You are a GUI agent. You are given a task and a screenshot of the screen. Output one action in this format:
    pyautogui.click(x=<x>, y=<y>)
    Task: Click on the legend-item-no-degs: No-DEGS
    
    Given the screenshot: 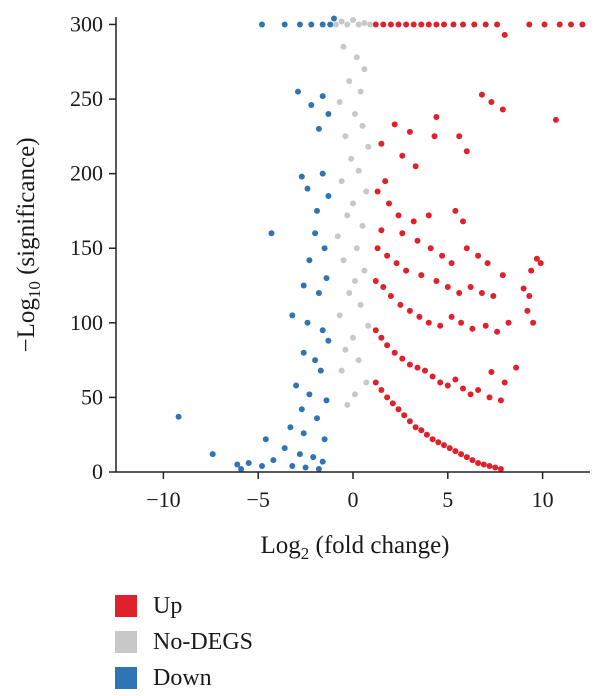 What is the action you would take?
    pyautogui.click(x=184, y=642)
    